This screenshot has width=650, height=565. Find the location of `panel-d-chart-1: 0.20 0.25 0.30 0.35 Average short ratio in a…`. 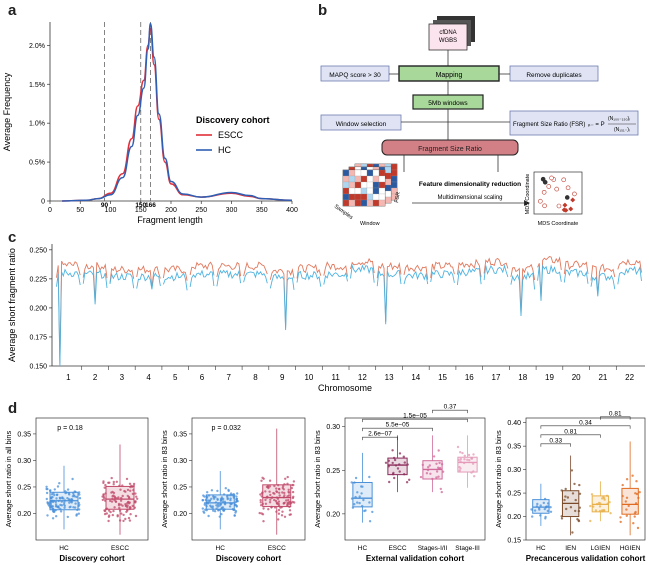

panel-d-chart-1: 0.20 0.25 0.30 0.35 Average short ratio in a… is located at coordinates (76, 490).